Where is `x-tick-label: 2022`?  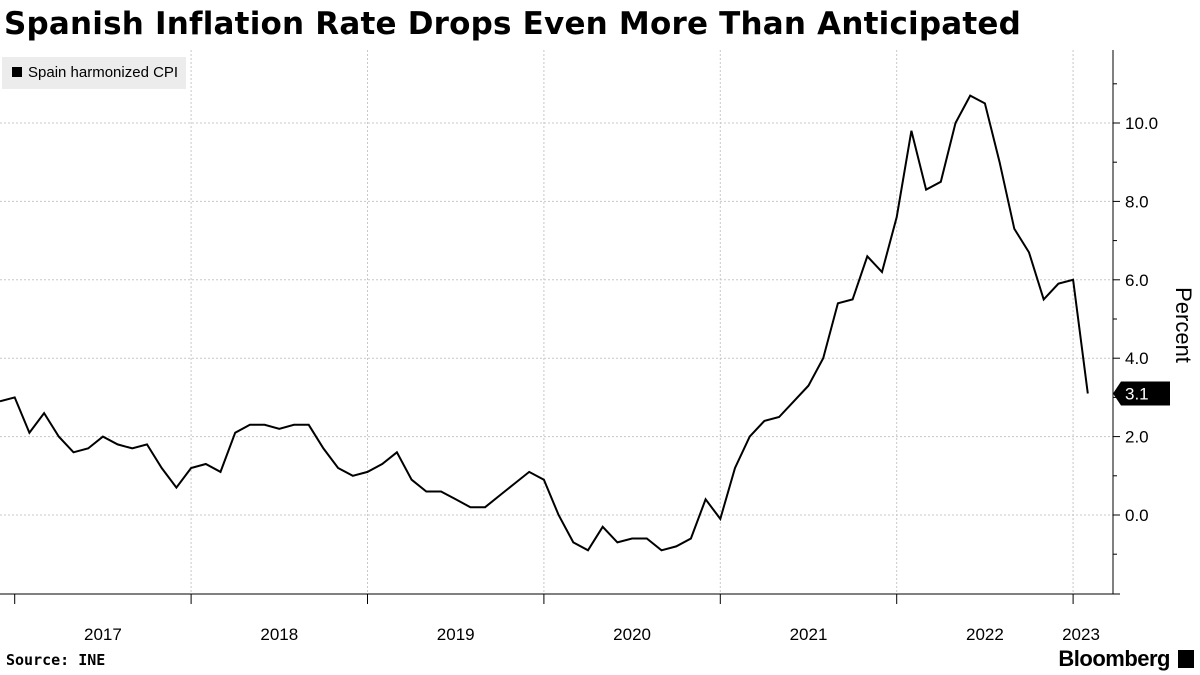
x-tick-label: 2022 is located at coordinates (985, 634).